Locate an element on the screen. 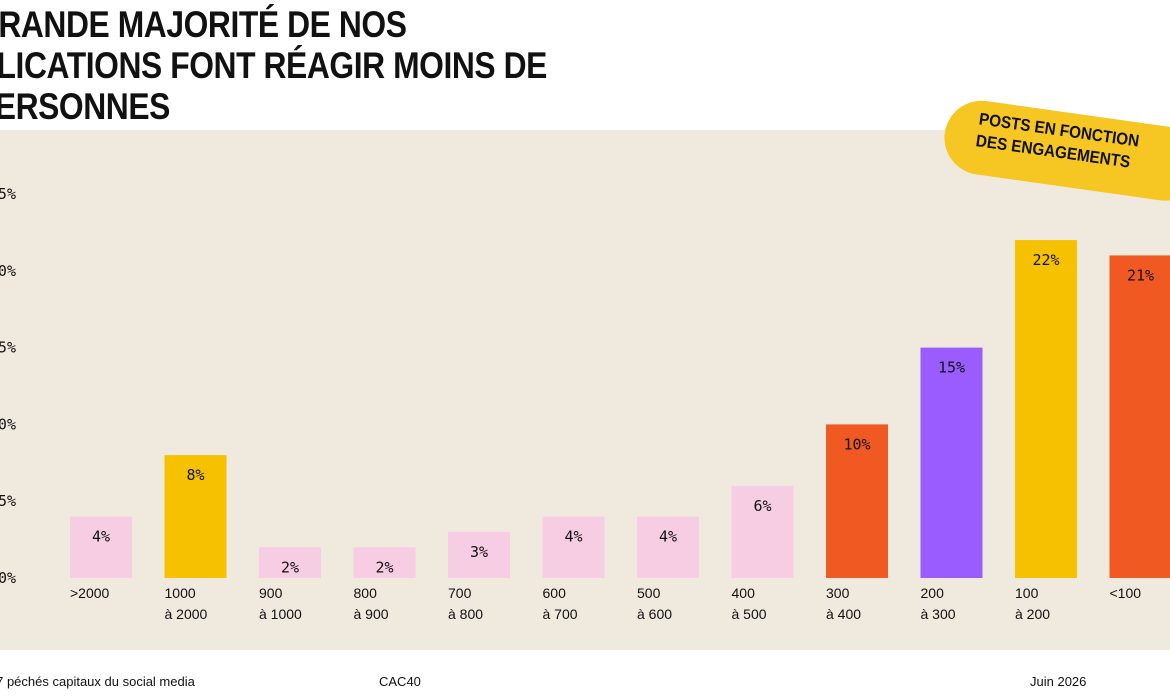 Image resolution: width=1170 pixels, height=700 pixels. x-tick-label: 400 is located at coordinates (744, 593).